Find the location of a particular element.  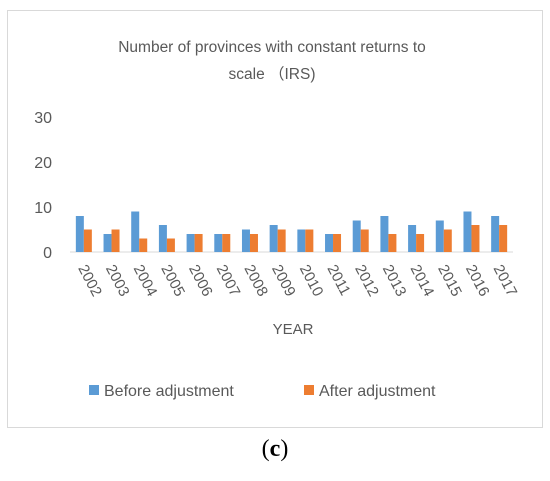

x-tick-label: 2013 is located at coordinates (394, 280).